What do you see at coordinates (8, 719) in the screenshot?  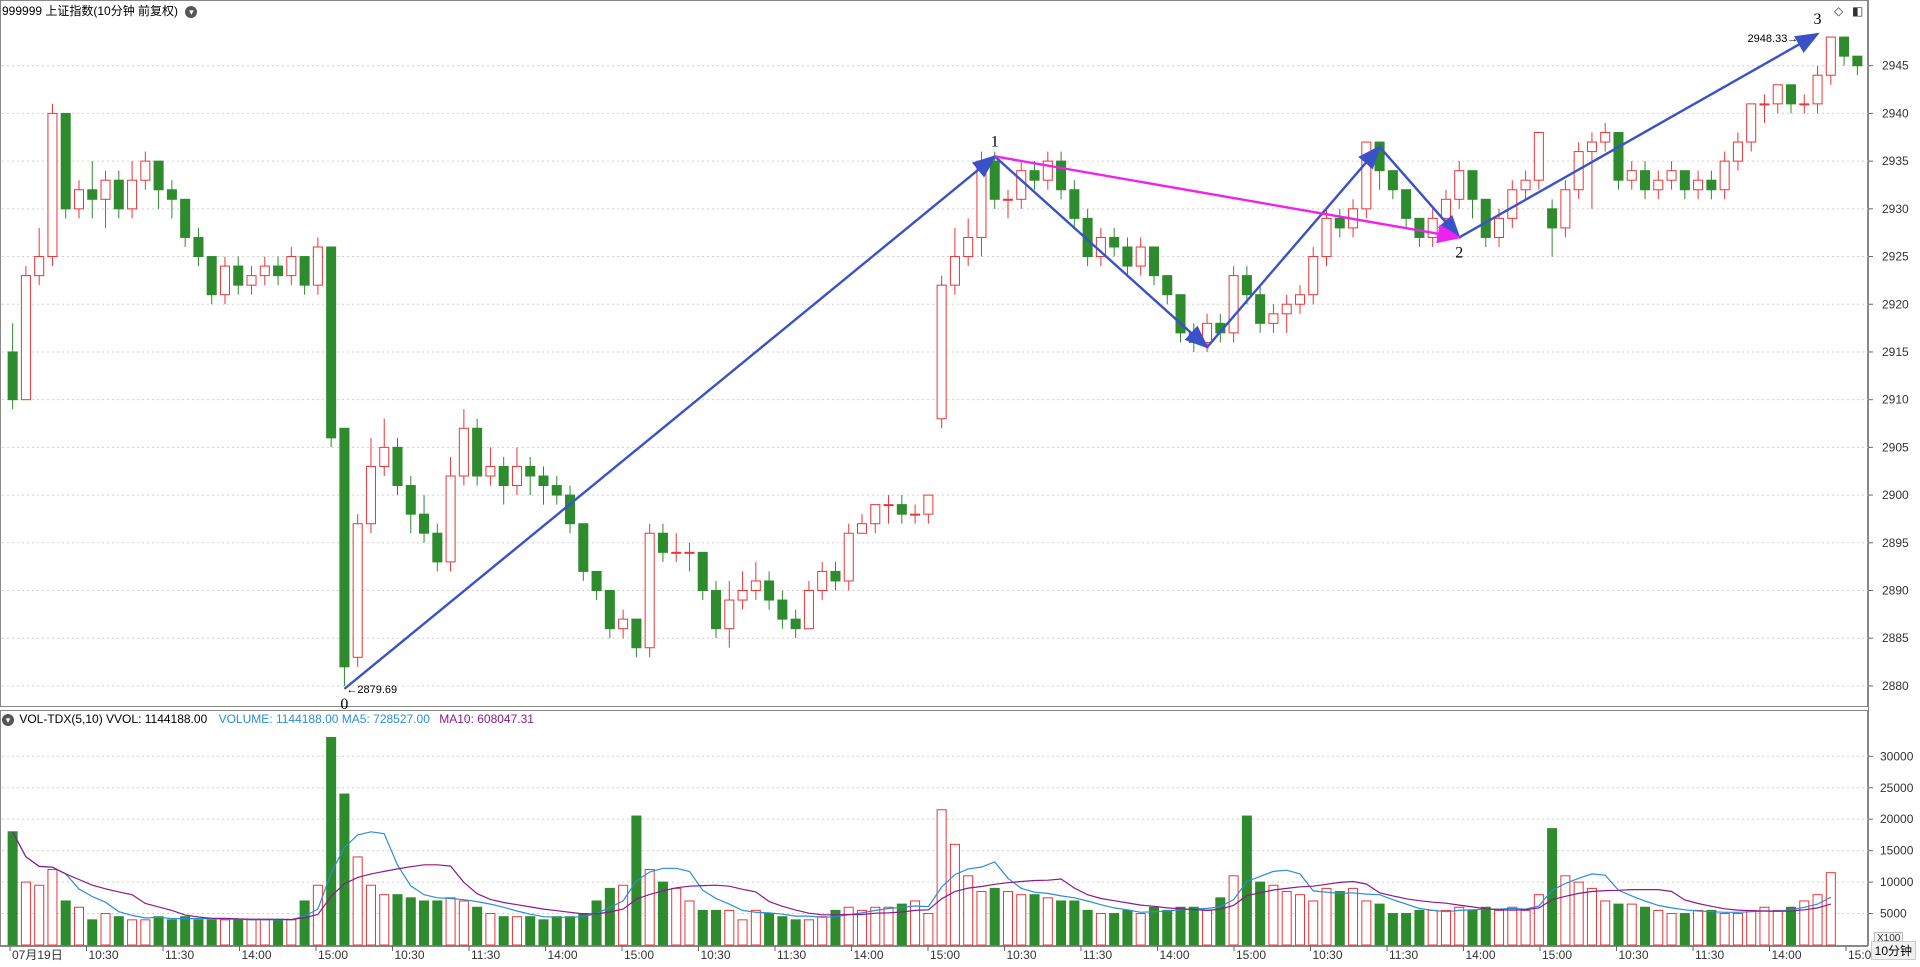 I see `collapse-icon: ▾` at bounding box center [8, 719].